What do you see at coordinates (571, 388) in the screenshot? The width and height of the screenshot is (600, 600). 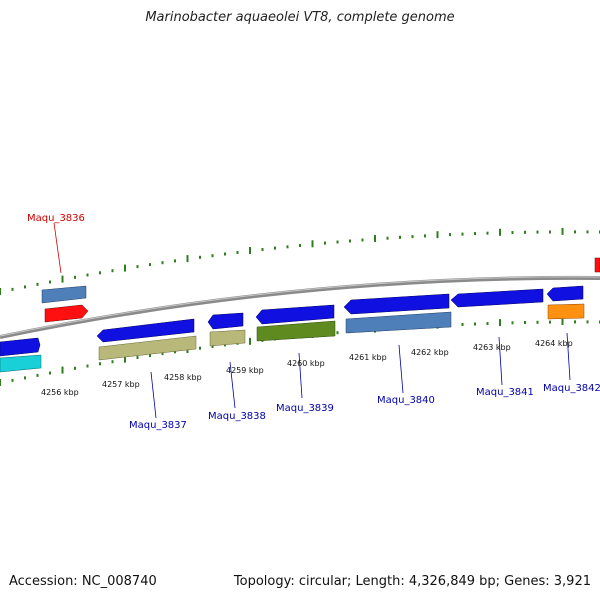 I see `gene-label-maqu-3842: Maqu_3842` at bounding box center [571, 388].